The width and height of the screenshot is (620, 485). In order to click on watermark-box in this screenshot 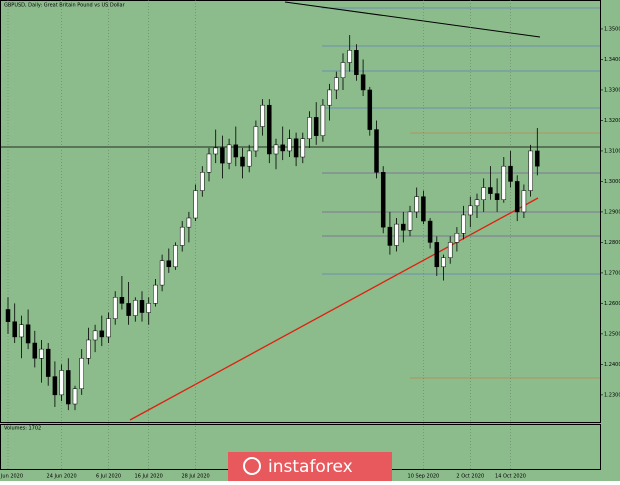, I will do `click(310, 466)`.